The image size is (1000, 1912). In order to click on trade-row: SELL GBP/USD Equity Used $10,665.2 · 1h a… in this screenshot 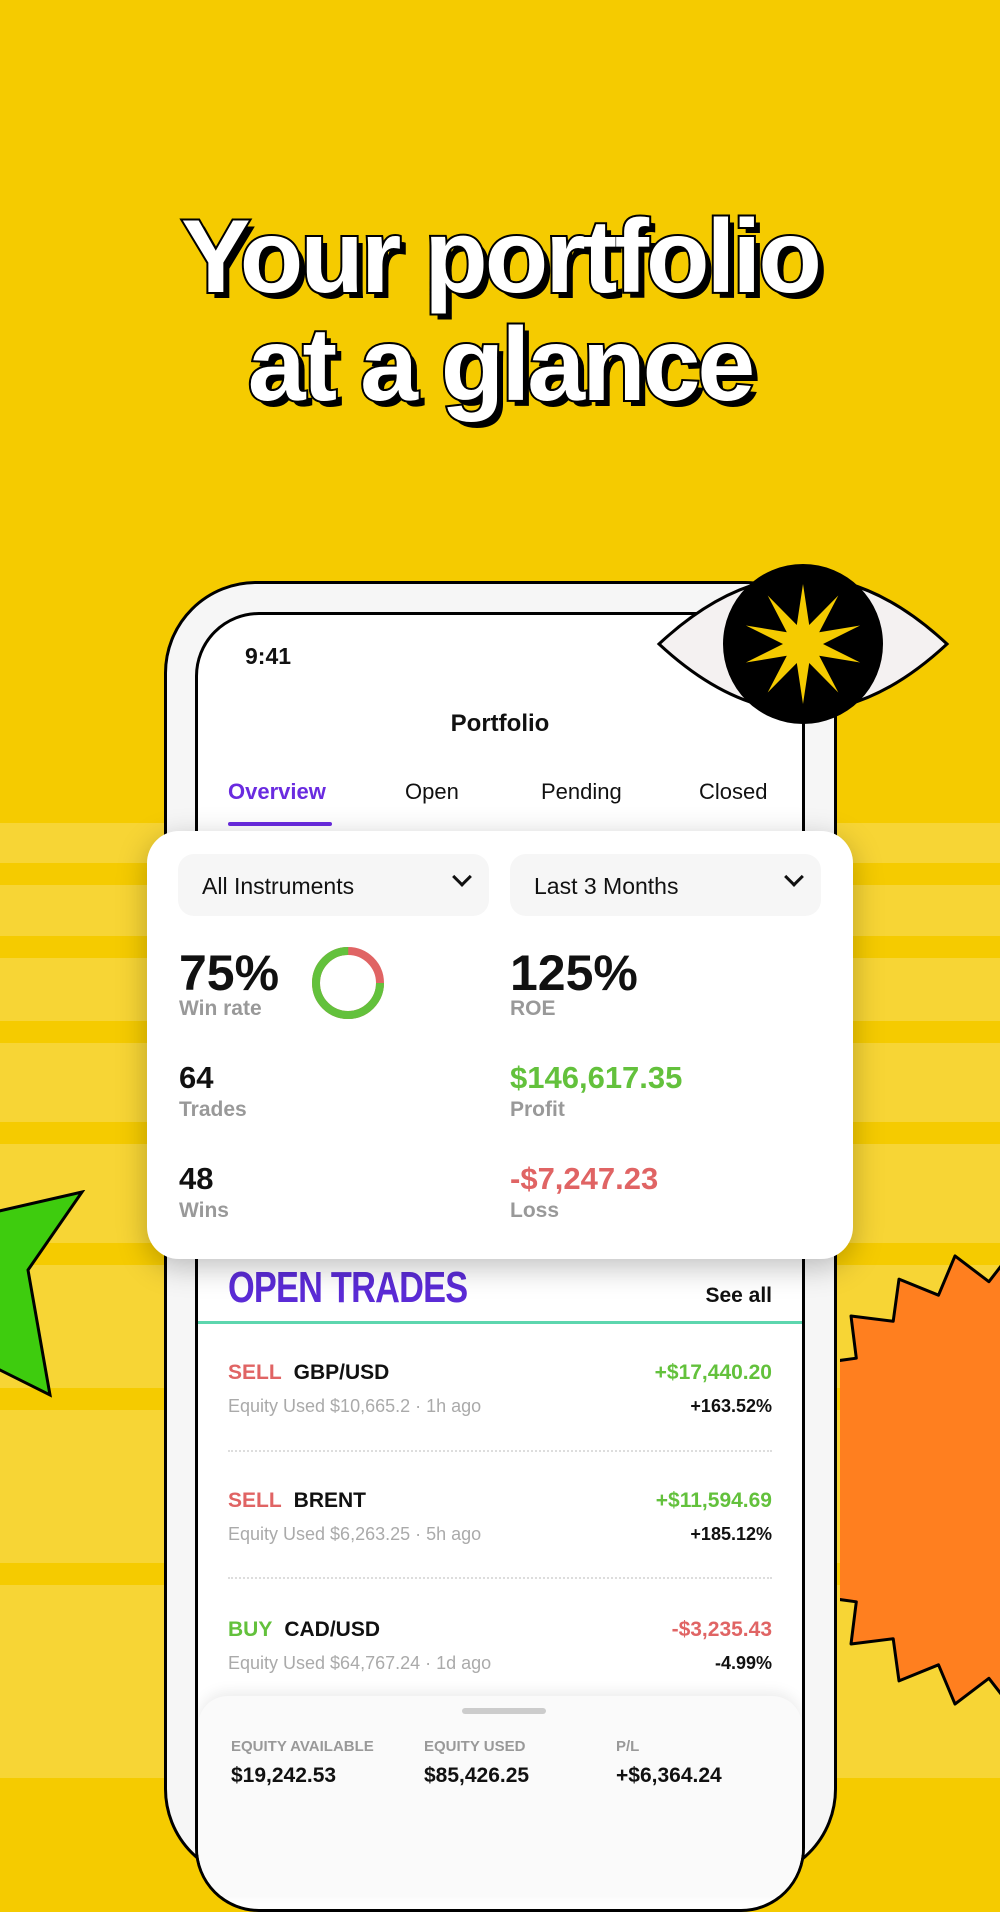, I will do `click(500, 1396)`.